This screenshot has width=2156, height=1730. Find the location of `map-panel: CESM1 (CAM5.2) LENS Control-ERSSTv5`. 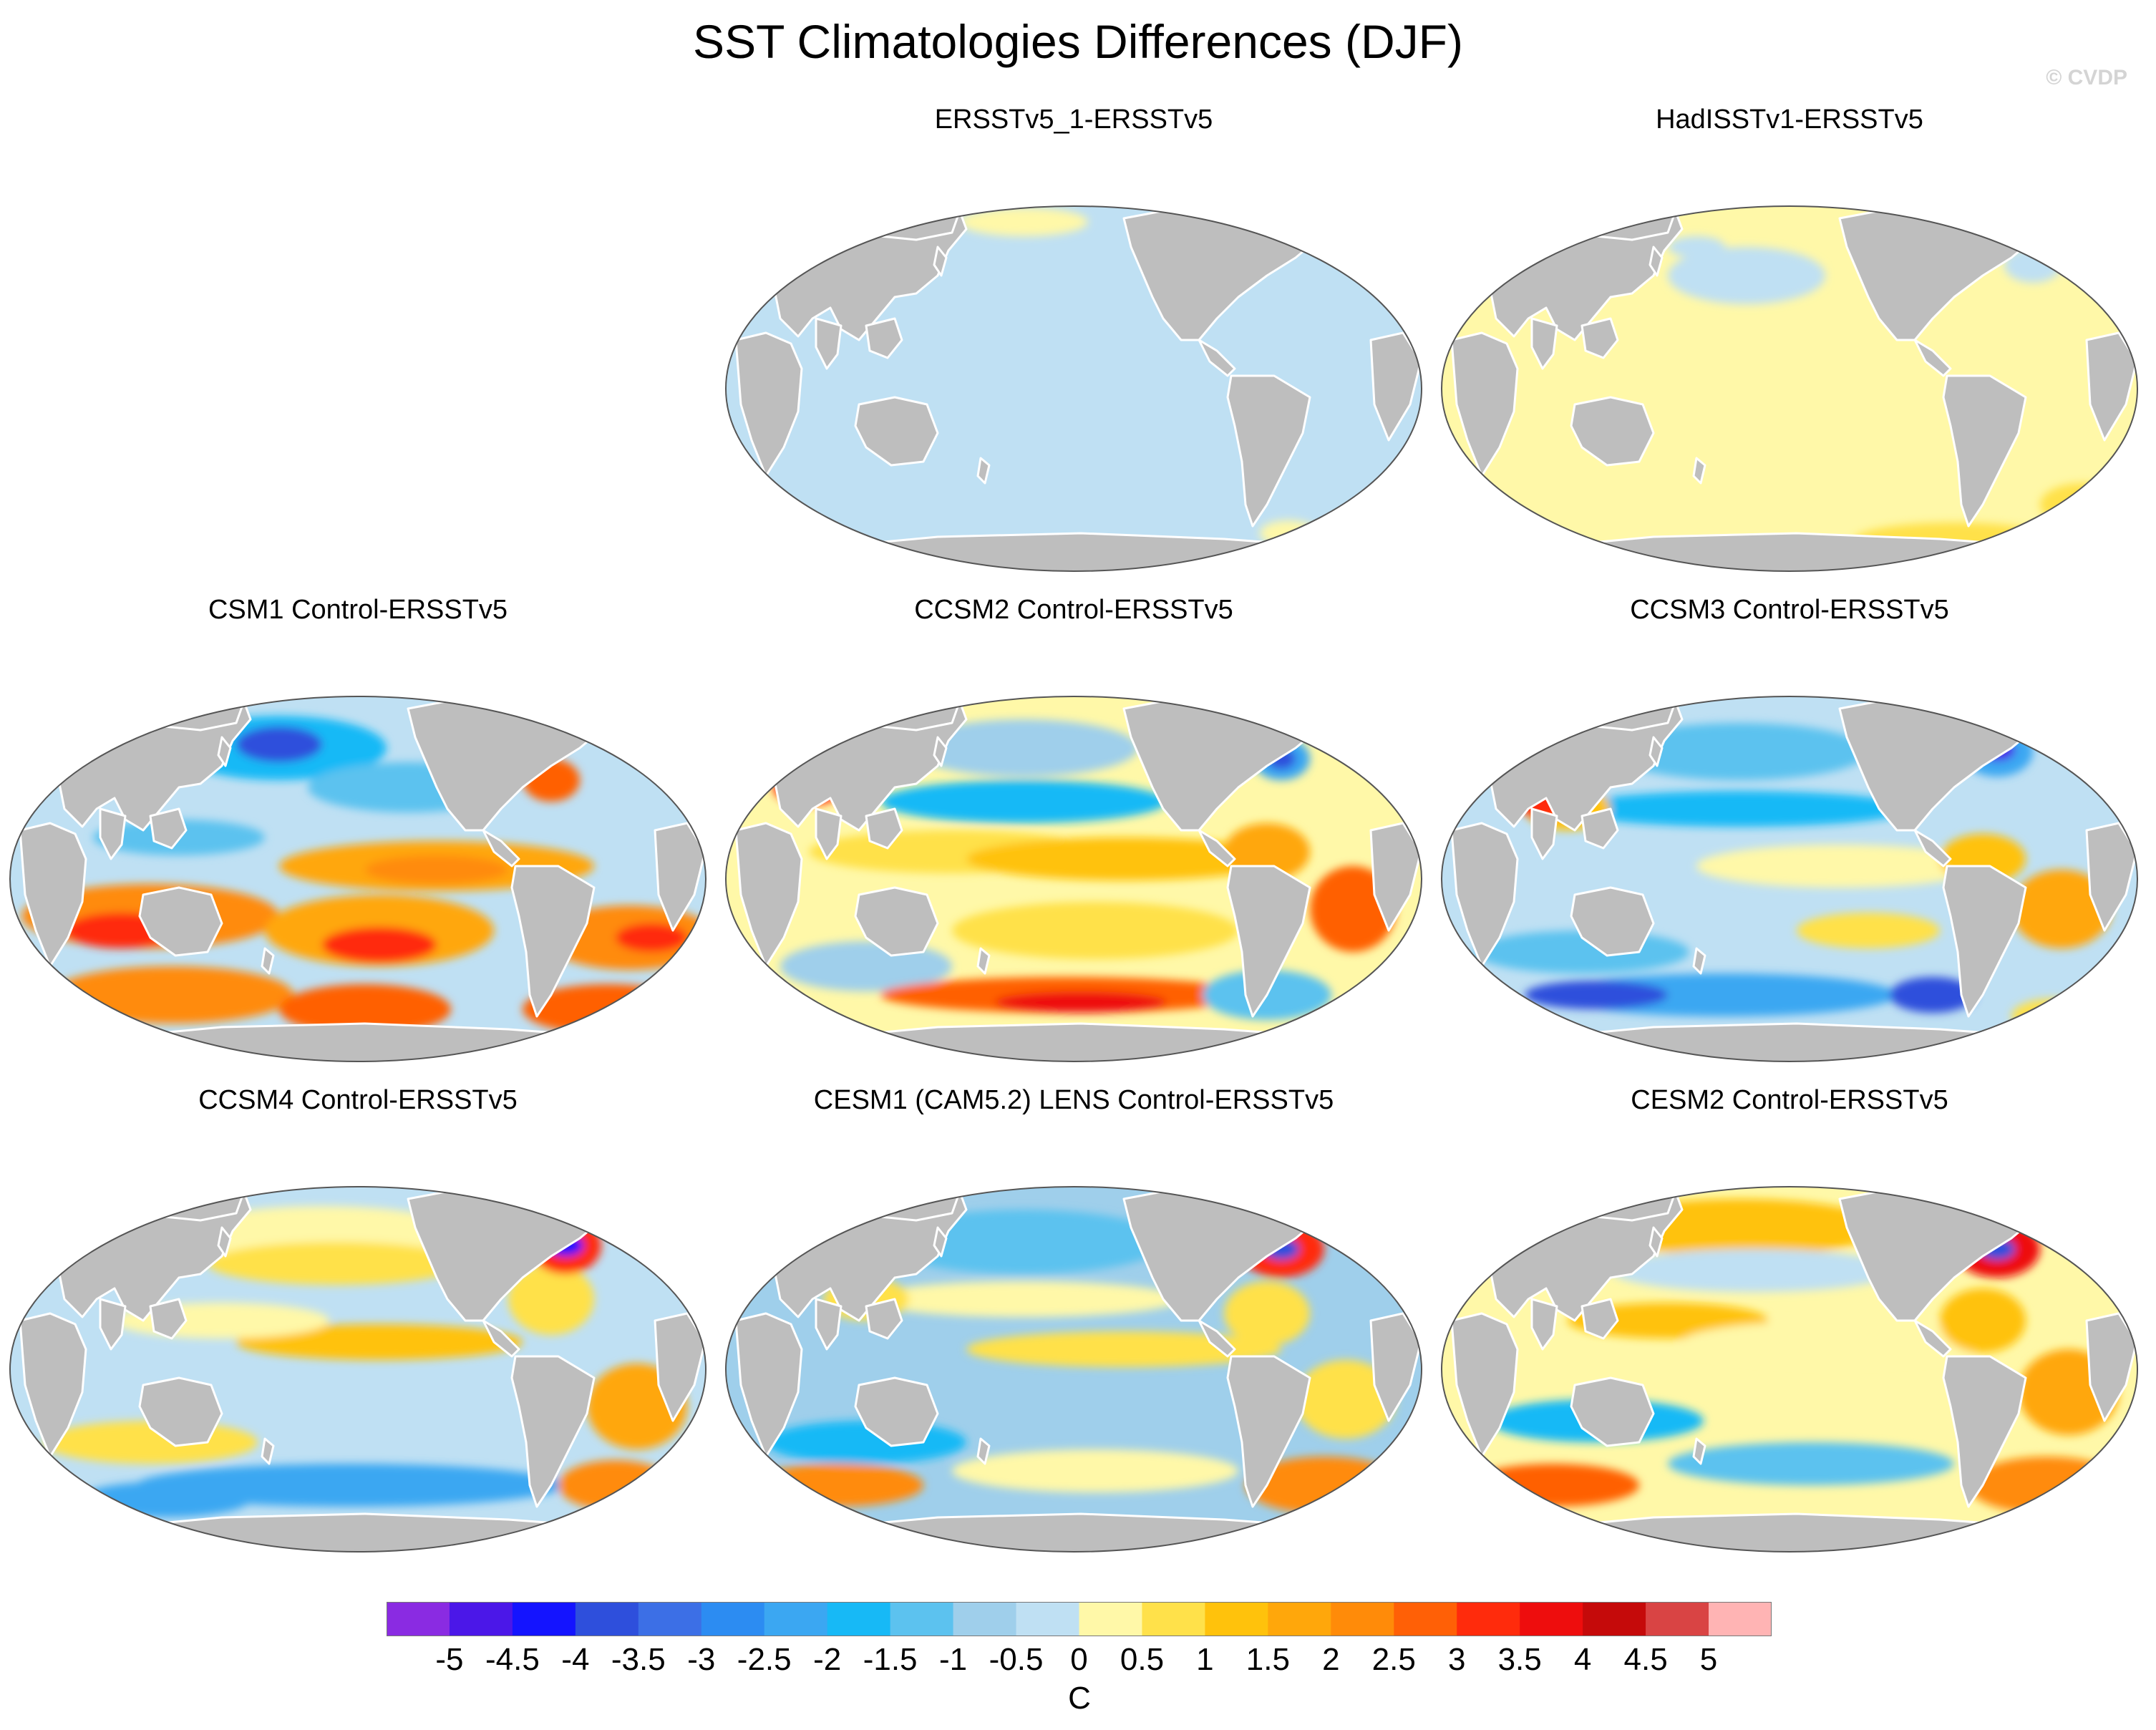

map-panel: CESM1 (CAM5.2) LENS Control-ERSSTv5 is located at coordinates (1074, 1334).